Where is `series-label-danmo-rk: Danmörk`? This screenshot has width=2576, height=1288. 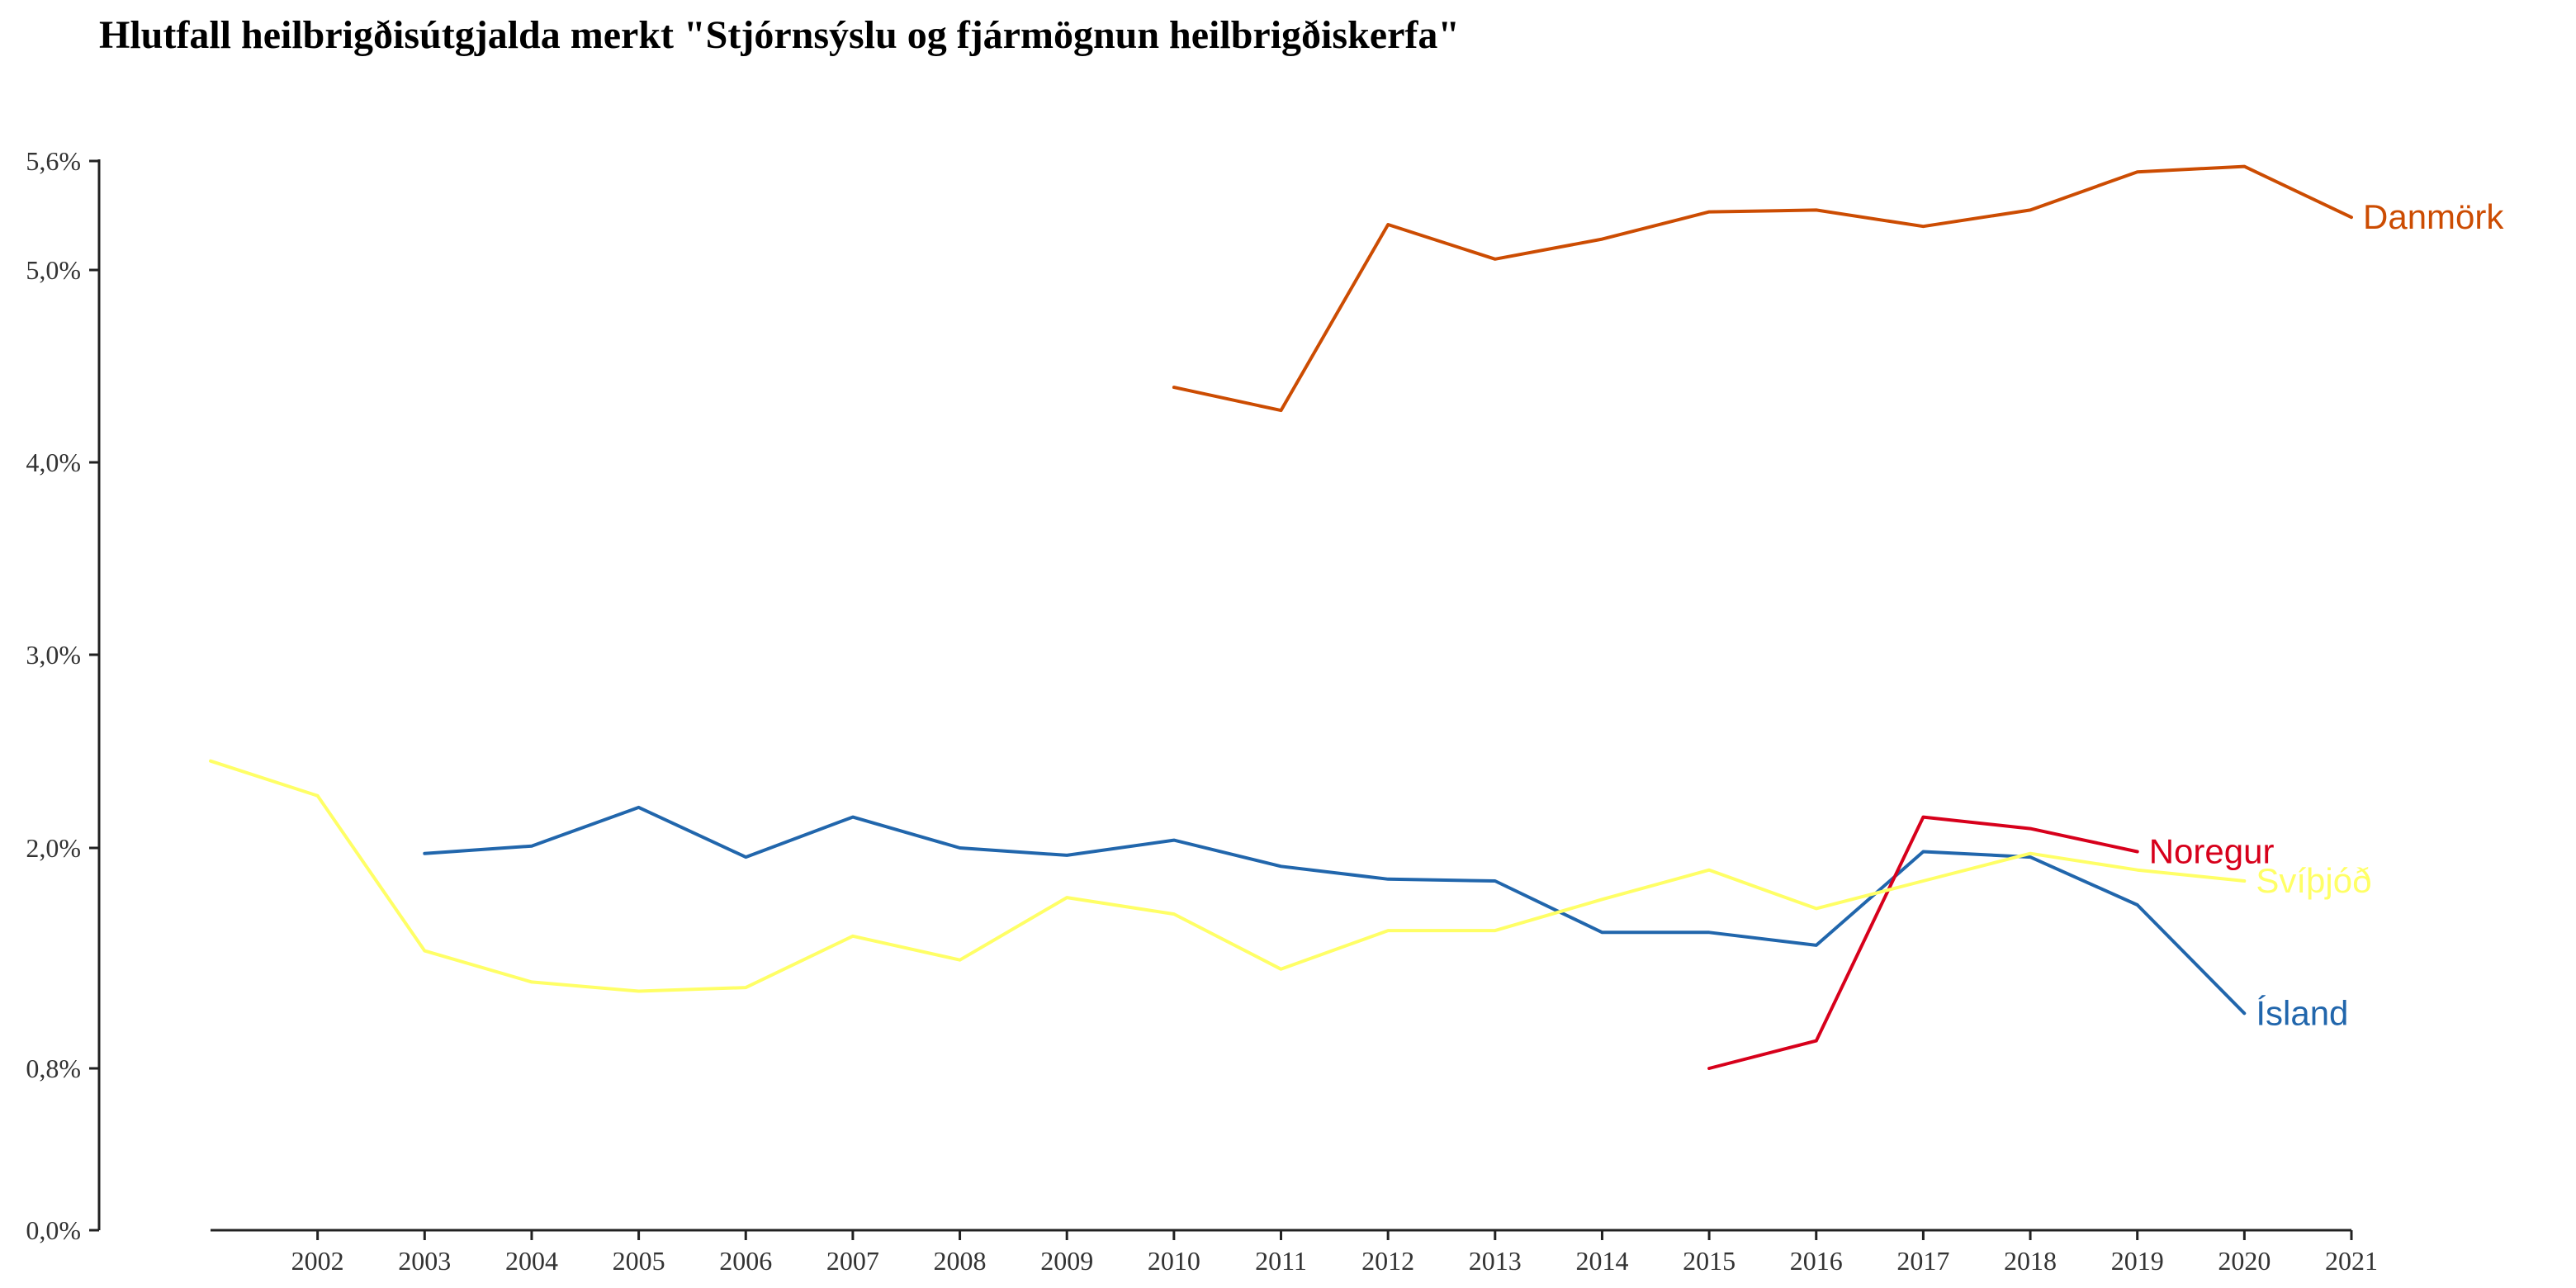 series-label-danmo-rk: Danmörk is located at coordinates (2433, 216).